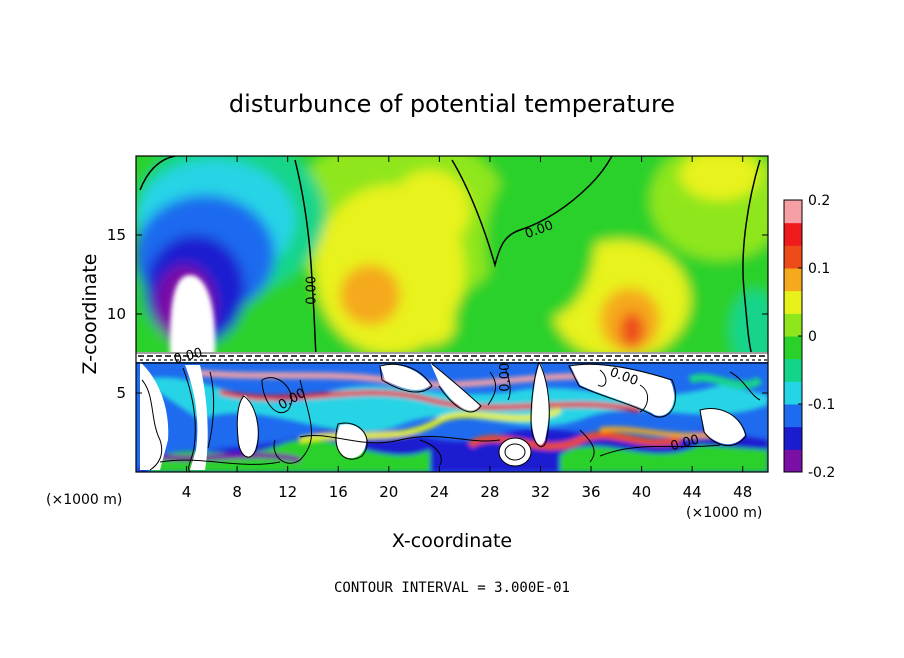  Describe the element at coordinates (237, 492) in the screenshot. I see `x-tick-label: 8` at that location.